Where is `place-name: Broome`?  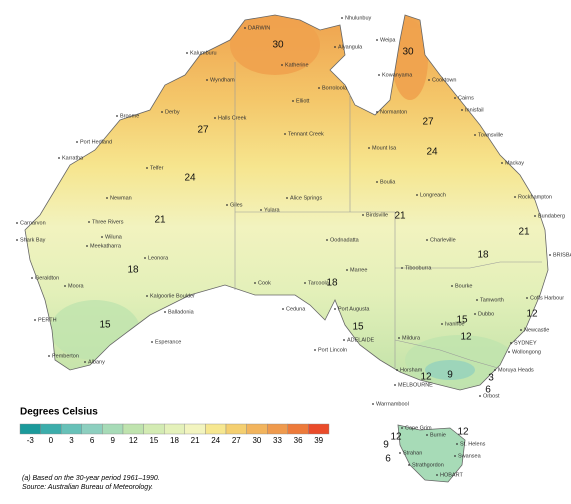 place-name: Broome is located at coordinates (129, 116).